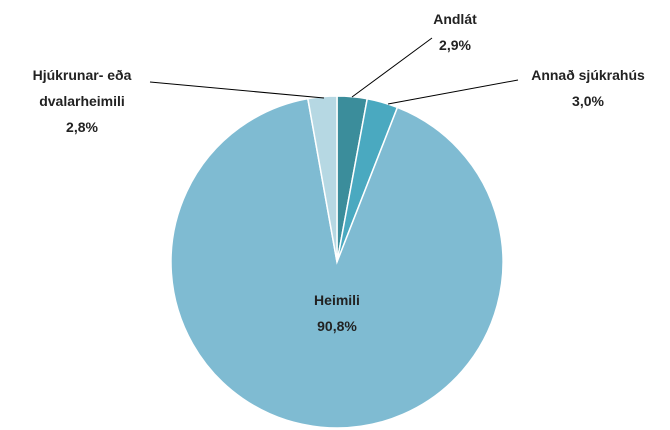 The height and width of the screenshot is (430, 670). I want to click on category-label: Annað sjúkrahús, so click(588, 75).